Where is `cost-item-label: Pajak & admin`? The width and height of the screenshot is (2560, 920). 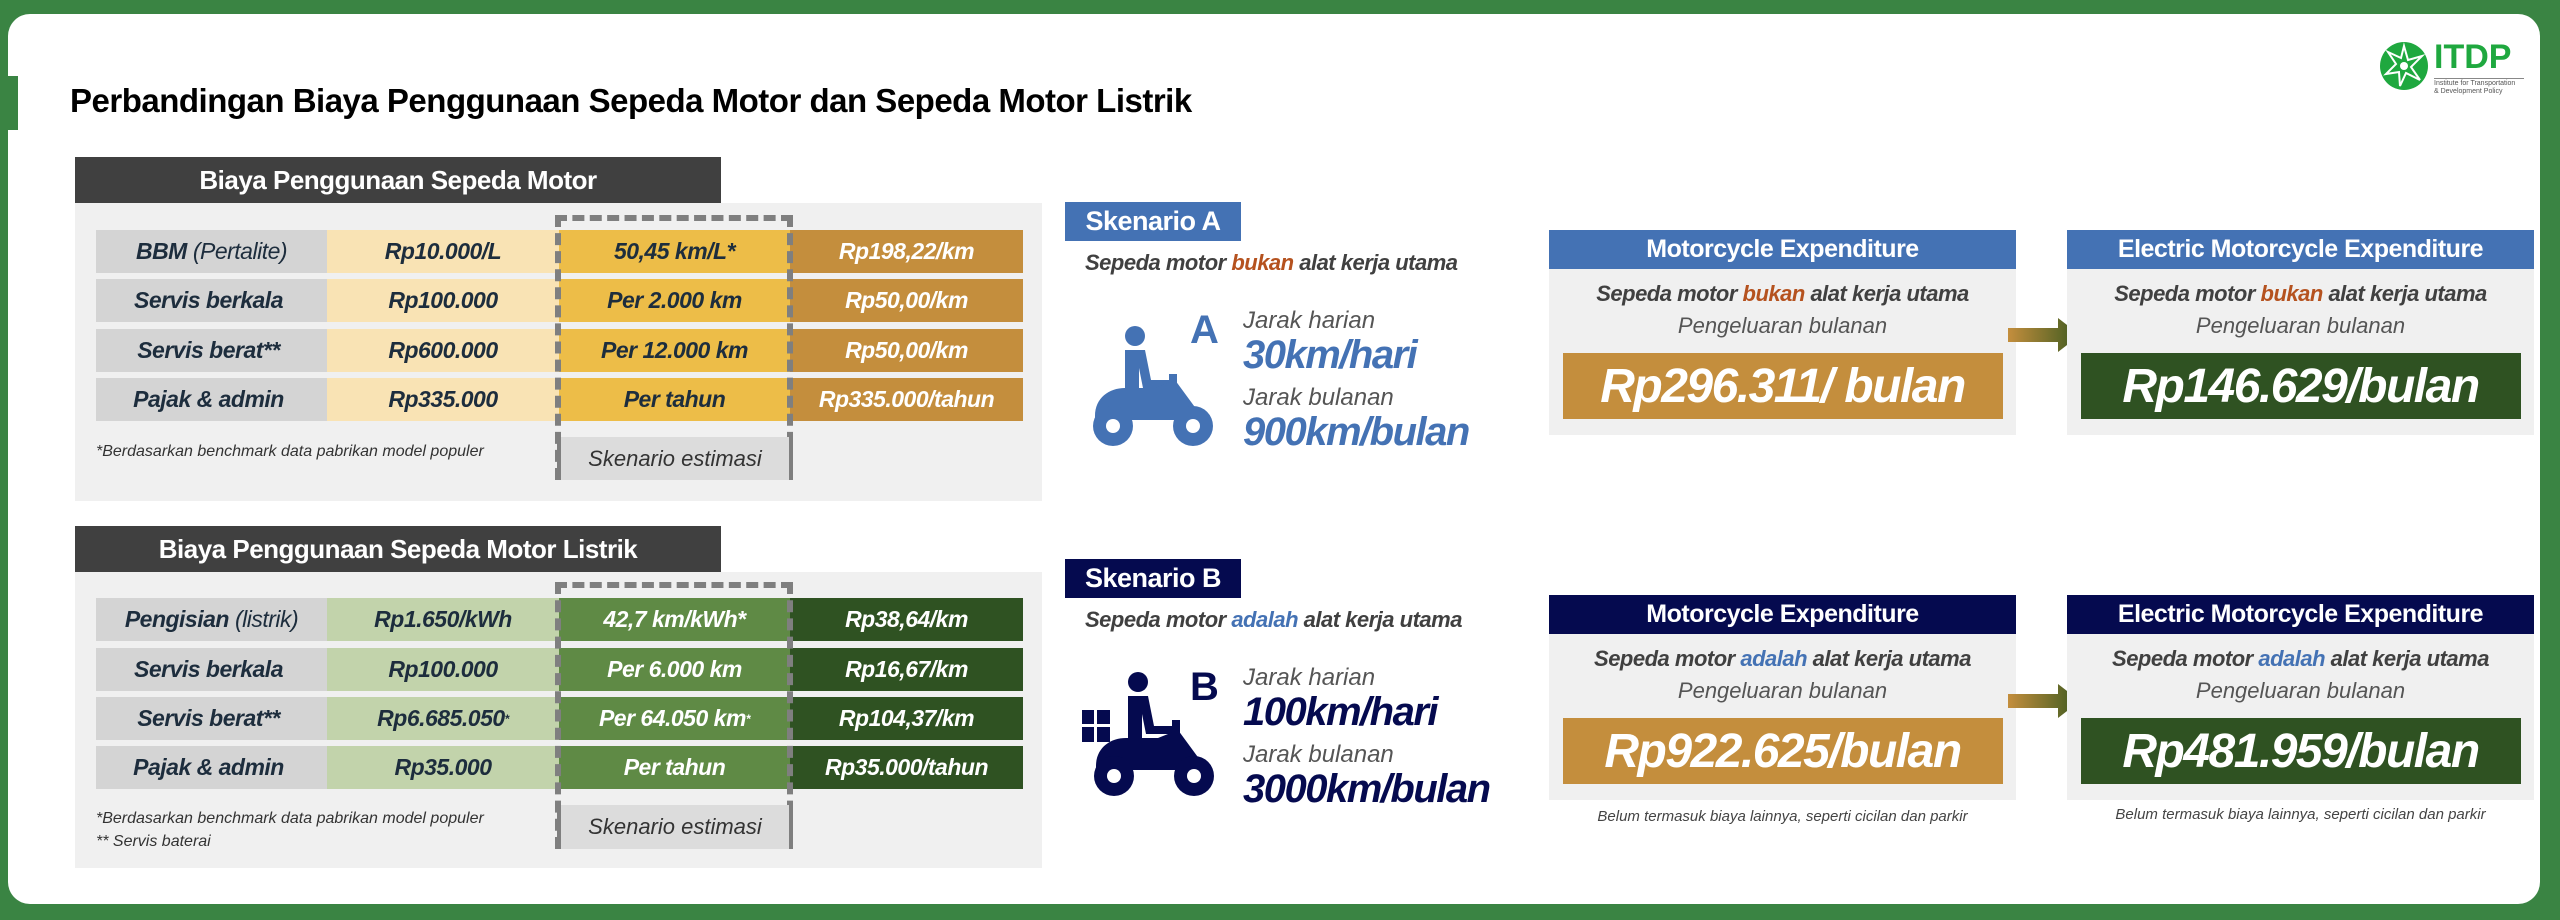 cost-item-label: Pajak & admin is located at coordinates (211, 399).